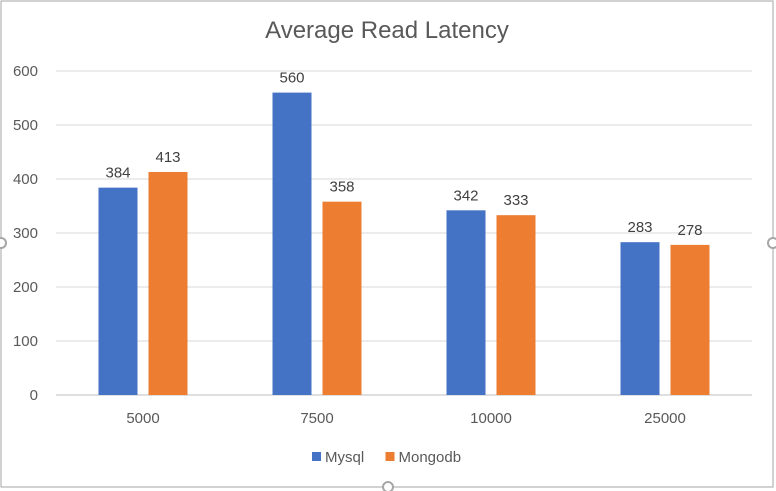  What do you see at coordinates (665, 418) in the screenshot?
I see `x-tick-label: 25000` at bounding box center [665, 418].